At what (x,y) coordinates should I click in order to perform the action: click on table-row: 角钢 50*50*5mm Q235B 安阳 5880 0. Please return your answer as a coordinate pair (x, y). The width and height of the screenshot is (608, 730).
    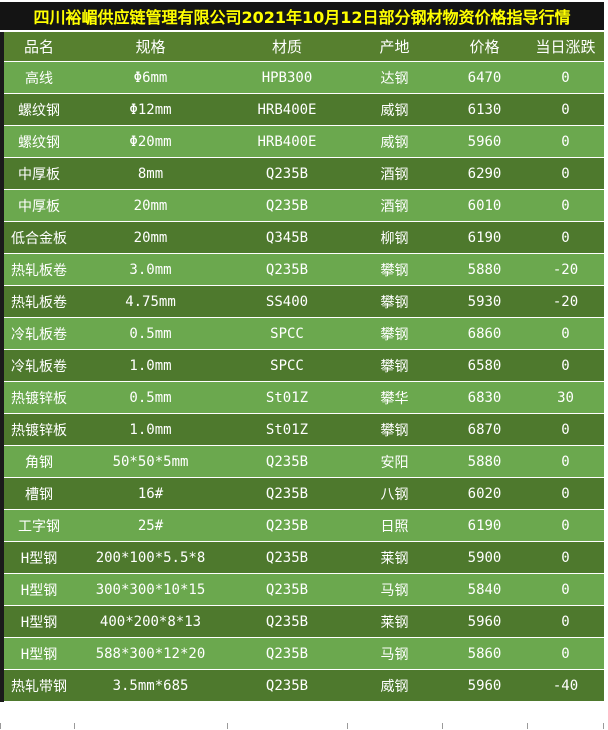
    Looking at the image, I should click on (304, 462).